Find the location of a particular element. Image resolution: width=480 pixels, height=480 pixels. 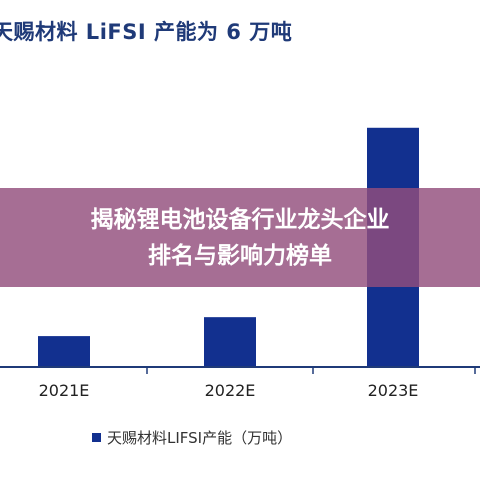

legend-label: 天赐材料LIFSI产能（万吨） is located at coordinates (200, 437).